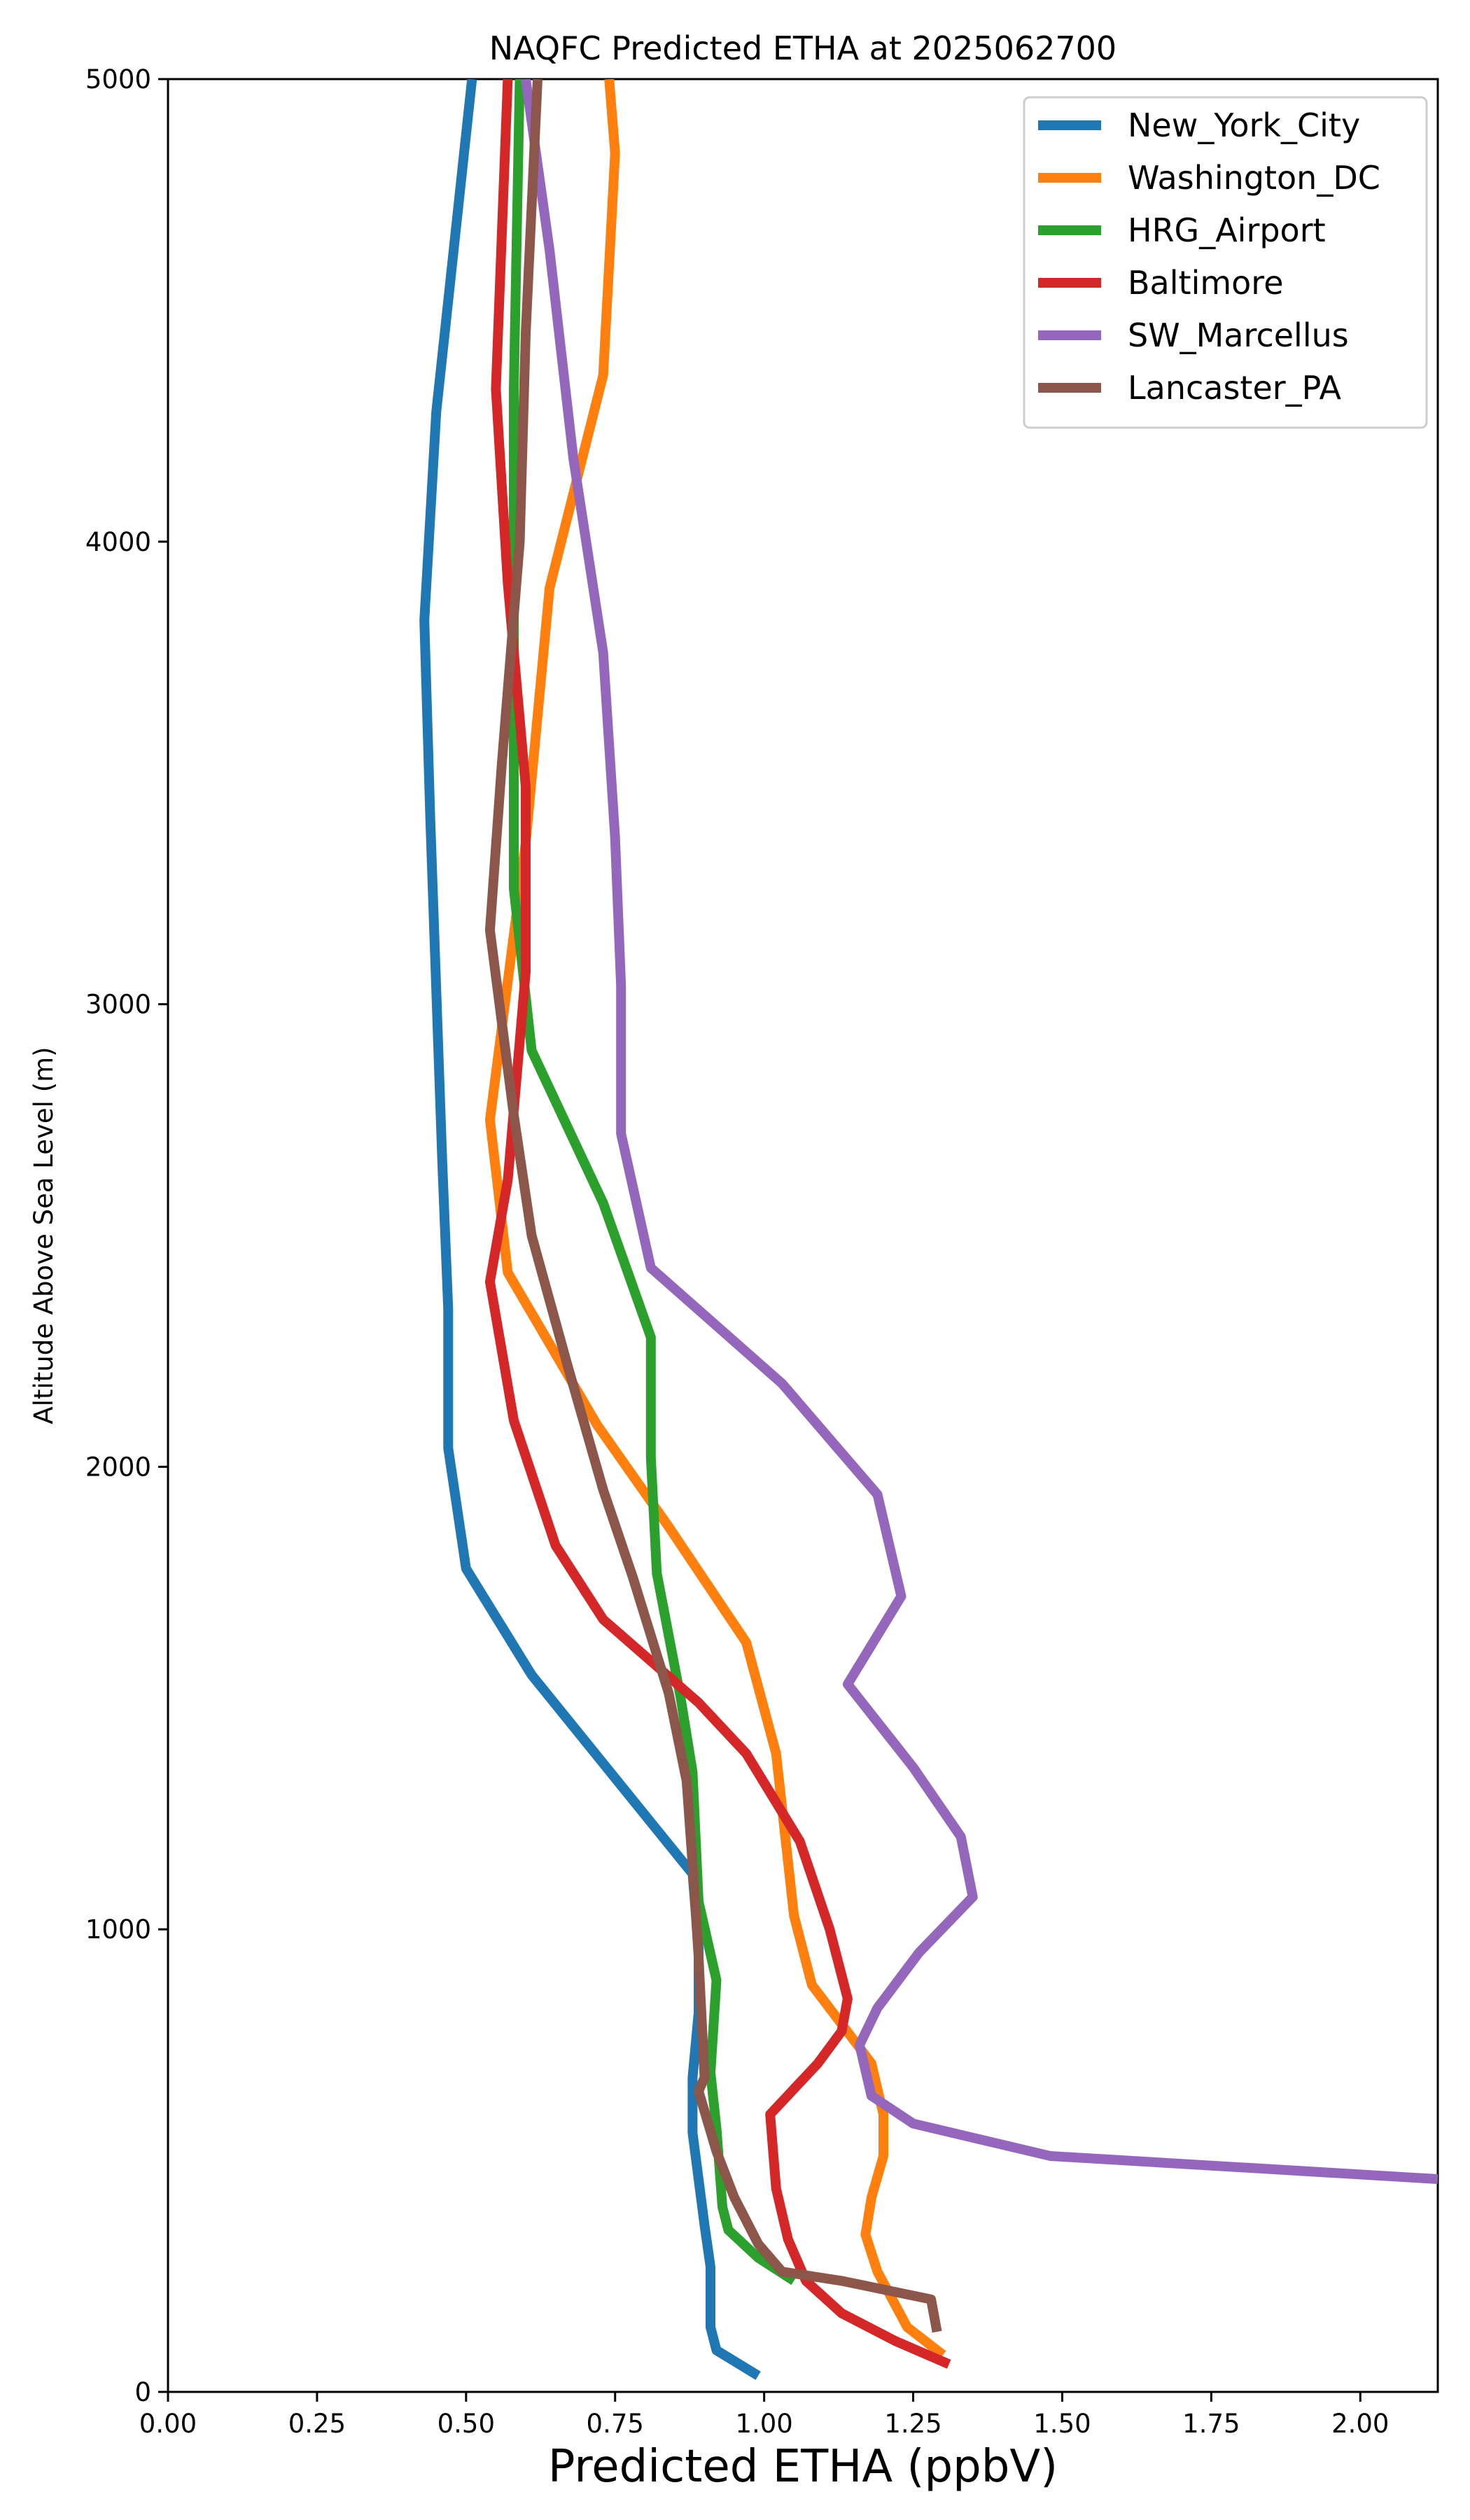 The width and height of the screenshot is (1470, 2520). I want to click on x-tick-label: 1.75, so click(1211, 2424).